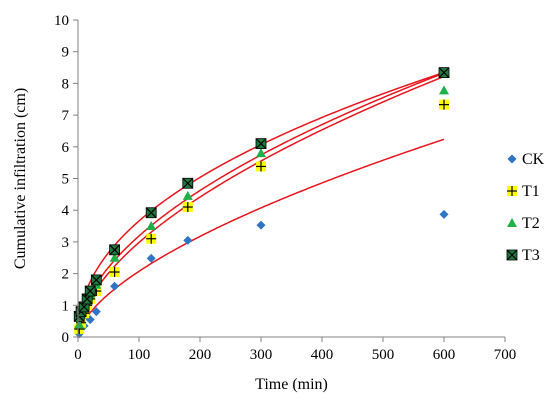 This screenshot has height=410, width=550. I want to click on y-tick-label: 9, so click(66, 53).